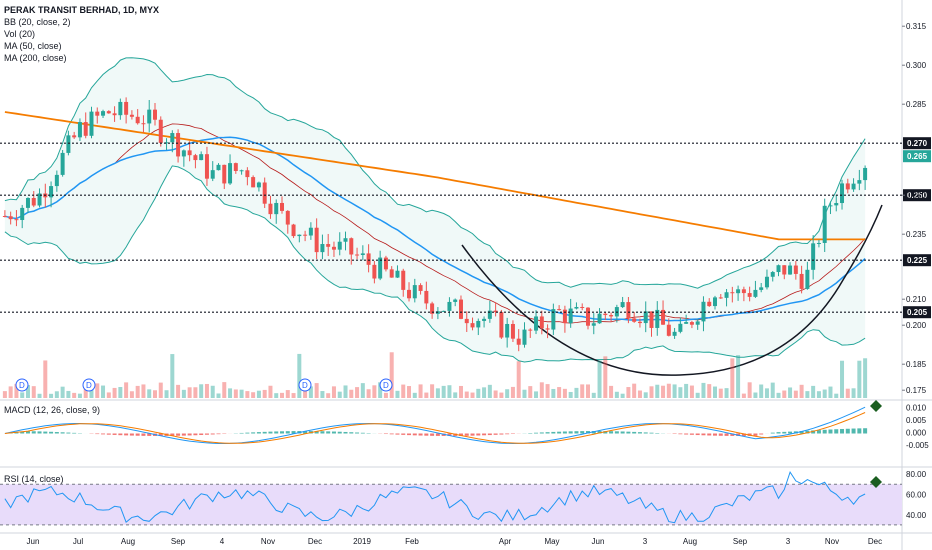 The image size is (932, 550). I want to click on legend-title: PERAK TRANSIT BERHAD, 1D, MYX, so click(82, 10).